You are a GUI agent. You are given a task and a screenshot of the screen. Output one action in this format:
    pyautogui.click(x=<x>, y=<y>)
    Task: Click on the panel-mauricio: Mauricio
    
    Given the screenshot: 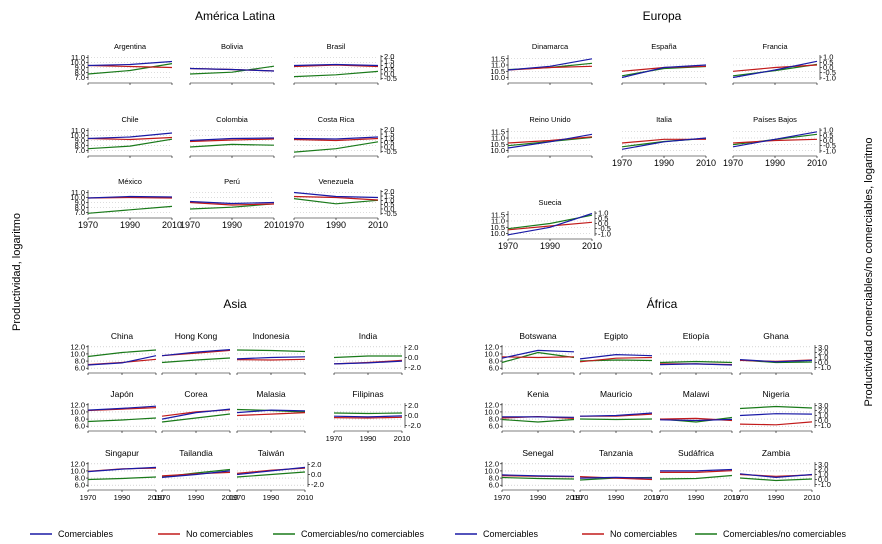 What is the action you would take?
    pyautogui.click(x=616, y=411)
    